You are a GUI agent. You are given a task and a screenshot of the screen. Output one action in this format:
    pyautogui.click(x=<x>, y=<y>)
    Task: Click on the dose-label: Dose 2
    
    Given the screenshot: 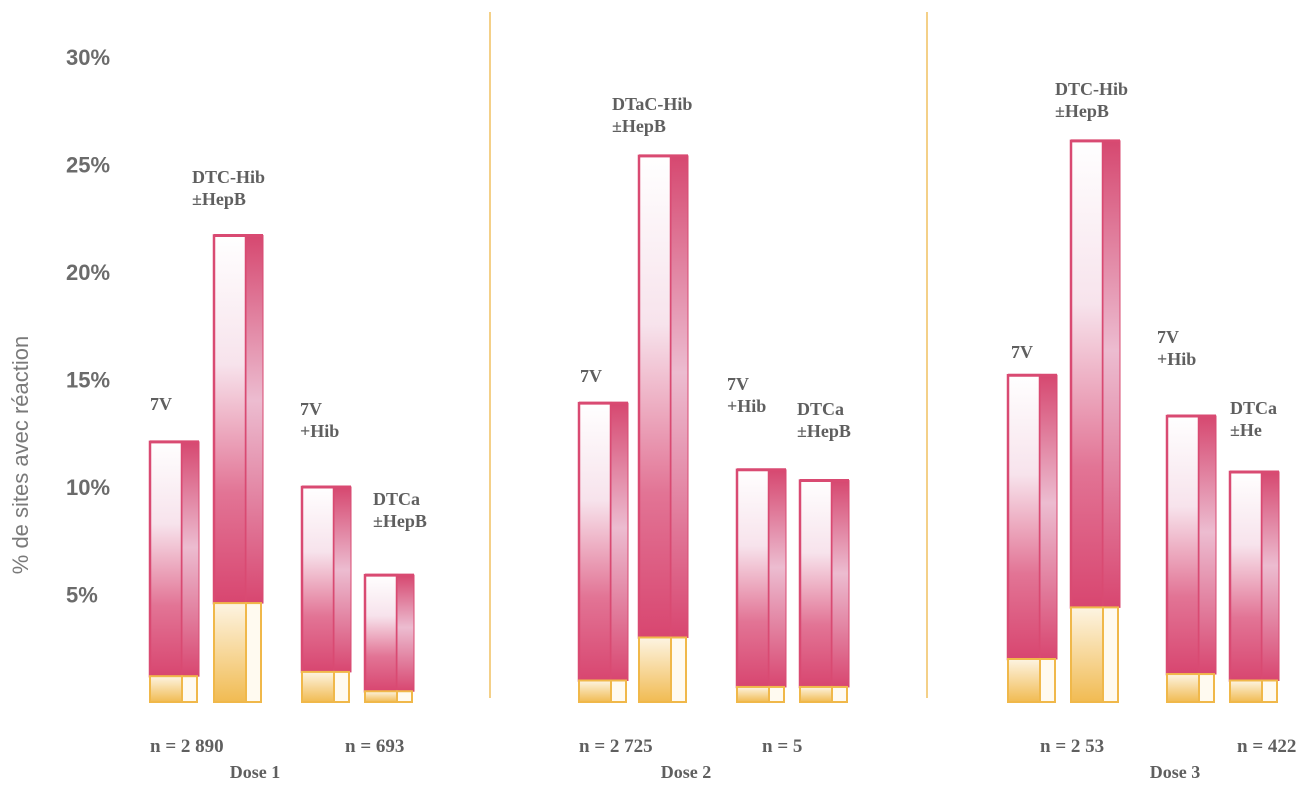 What is the action you would take?
    pyautogui.click(x=686, y=772)
    